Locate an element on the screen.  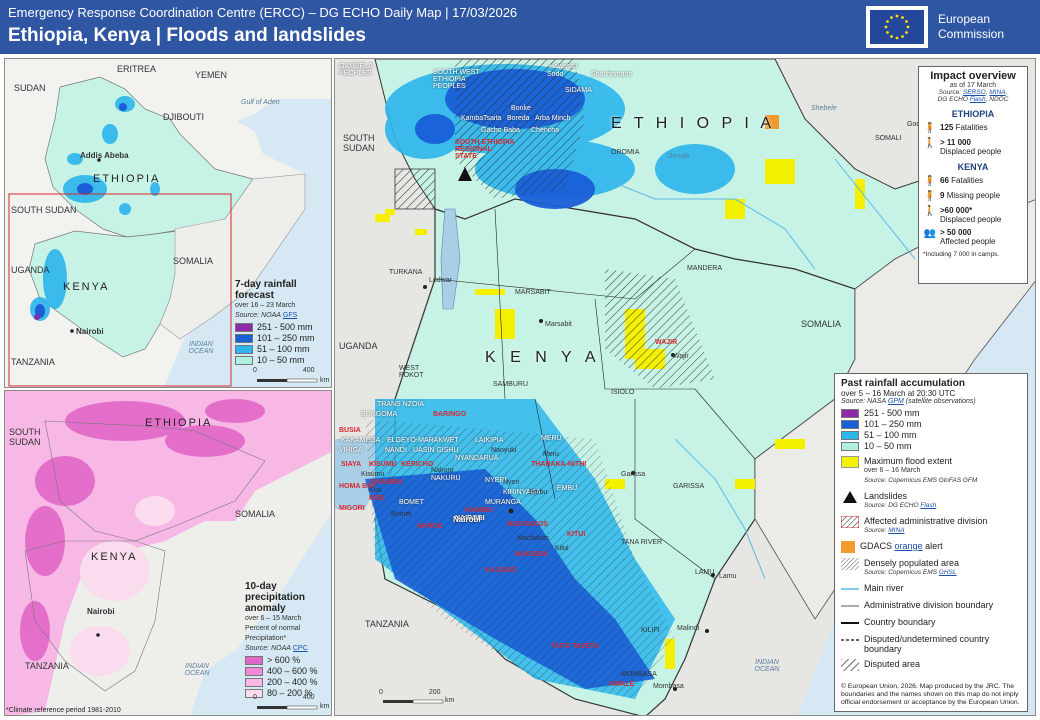
impact-country-ethiopia: ETHIOPIA is located at coordinates (973, 114).